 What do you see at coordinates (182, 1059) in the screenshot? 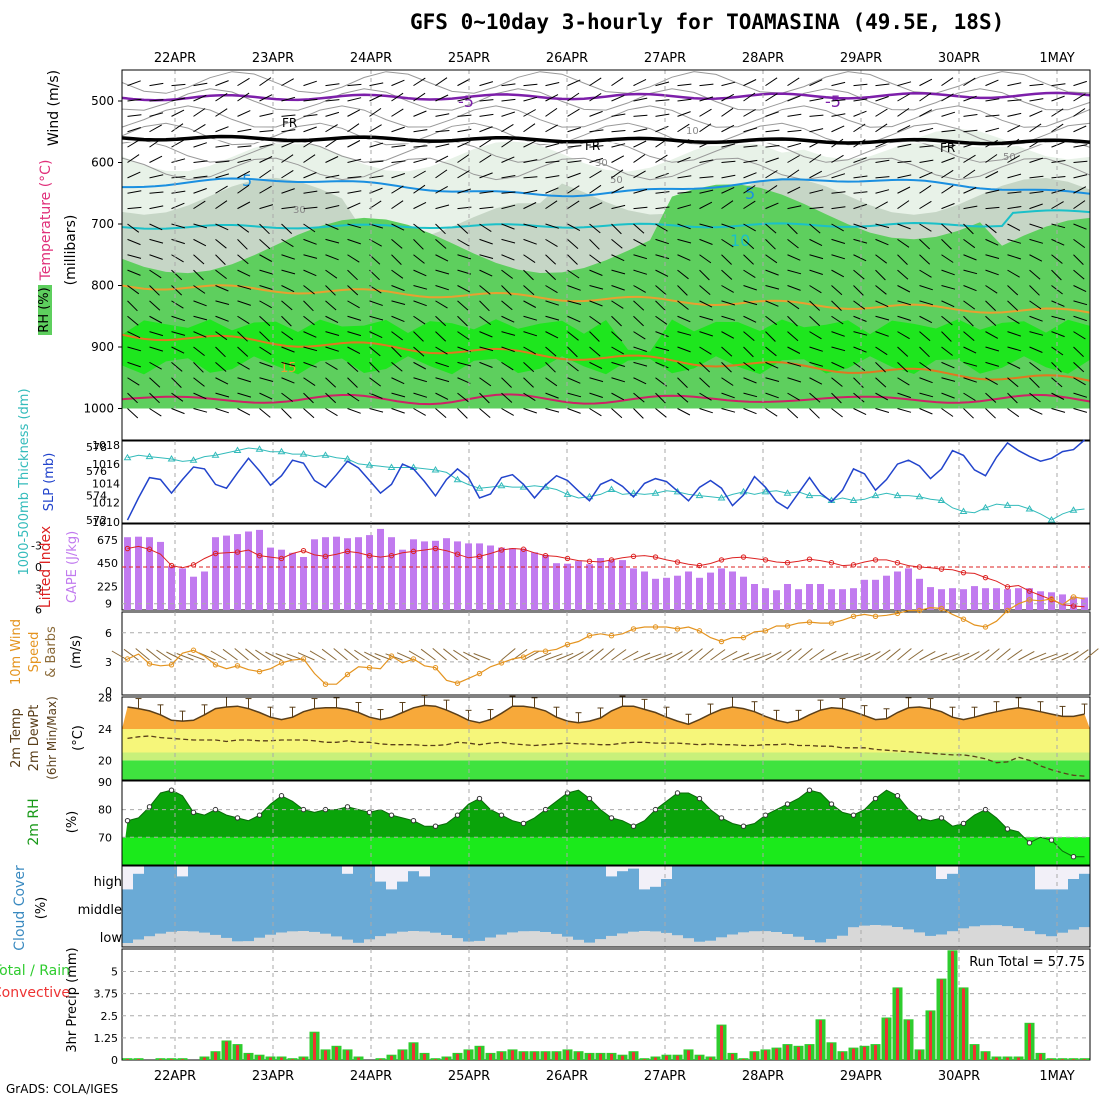
I see `precip-total-bar` at bounding box center [182, 1059].